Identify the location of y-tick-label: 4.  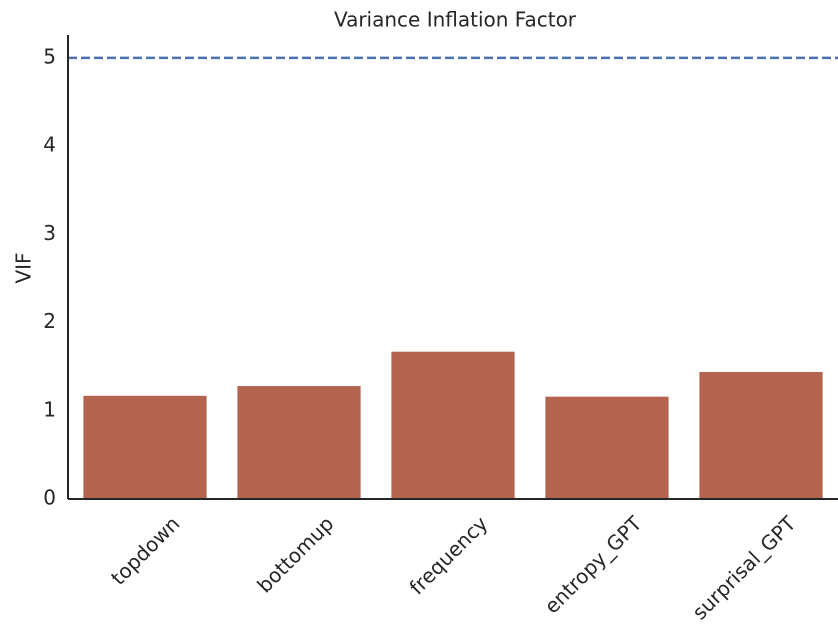
(49, 145).